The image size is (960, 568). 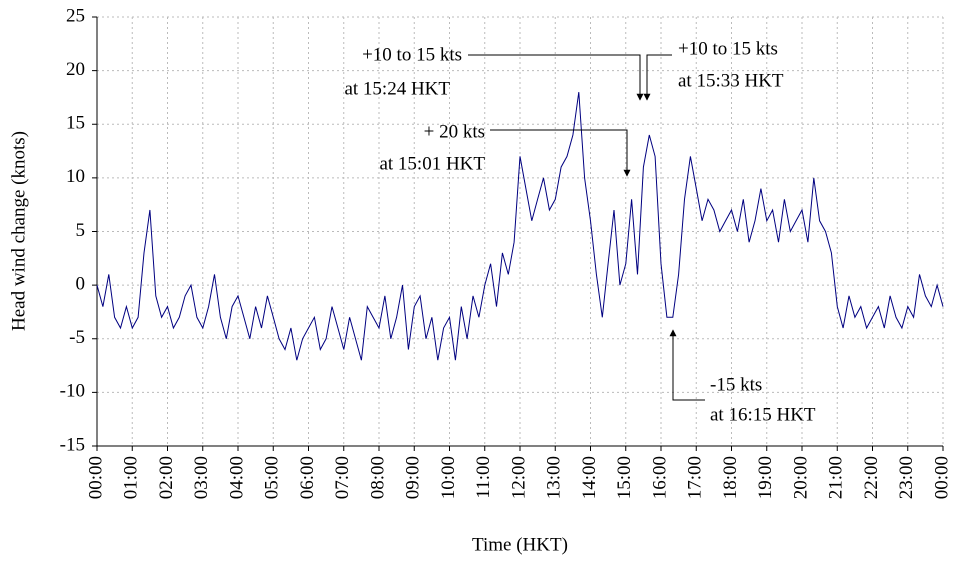 What do you see at coordinates (75, 123) in the screenshot?
I see `y-tick-label: 15` at bounding box center [75, 123].